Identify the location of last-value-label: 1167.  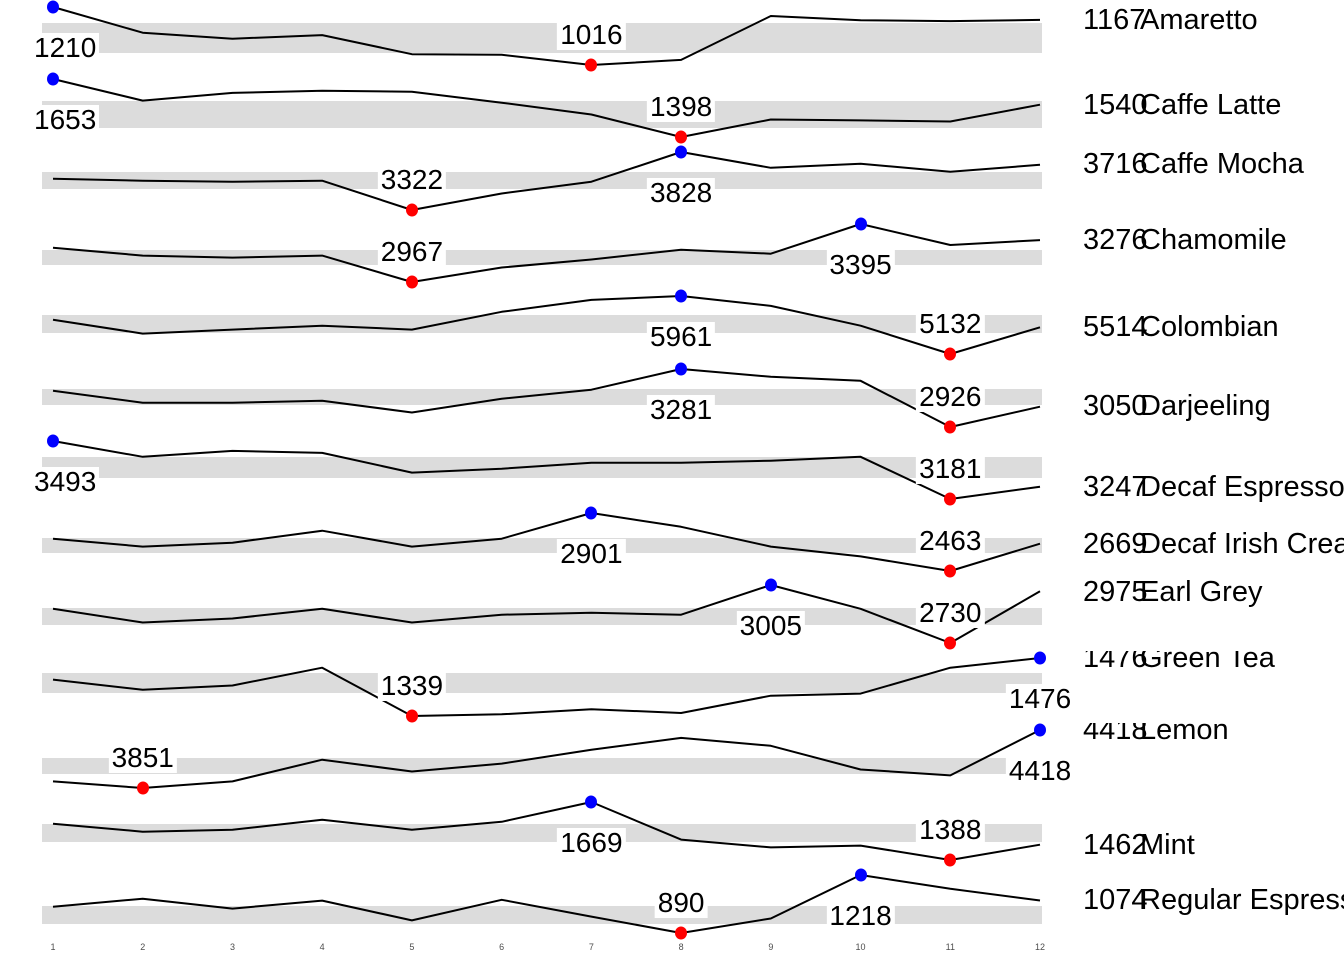
(1114, 19).